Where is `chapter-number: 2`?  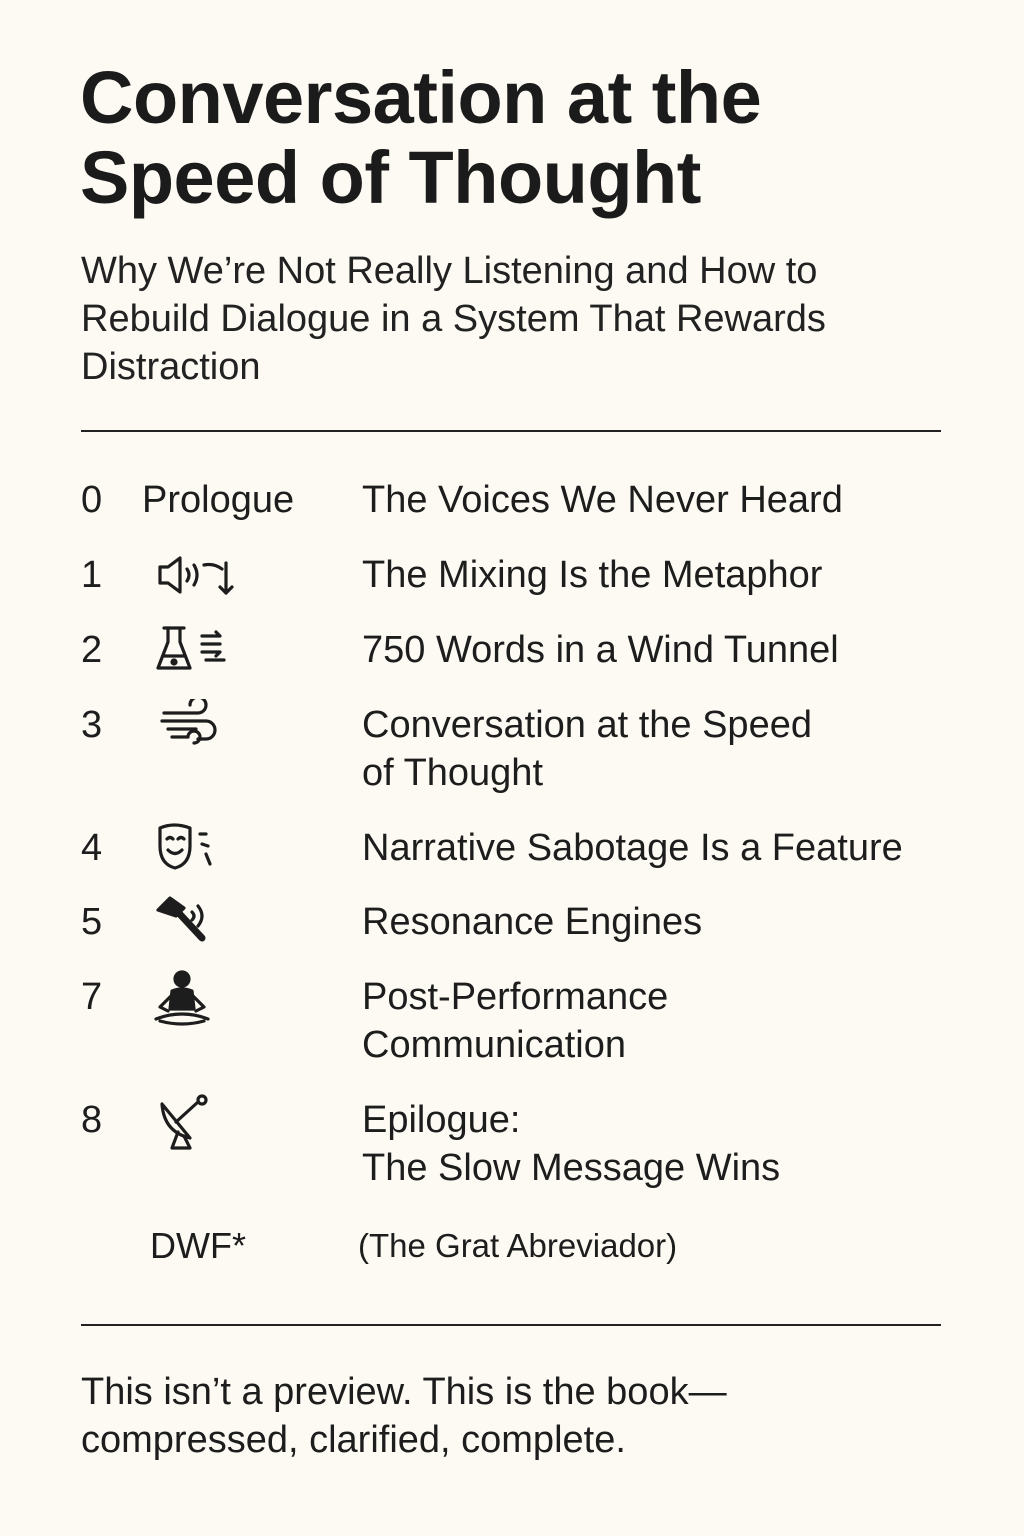
chapter-number: 2 is located at coordinates (92, 650).